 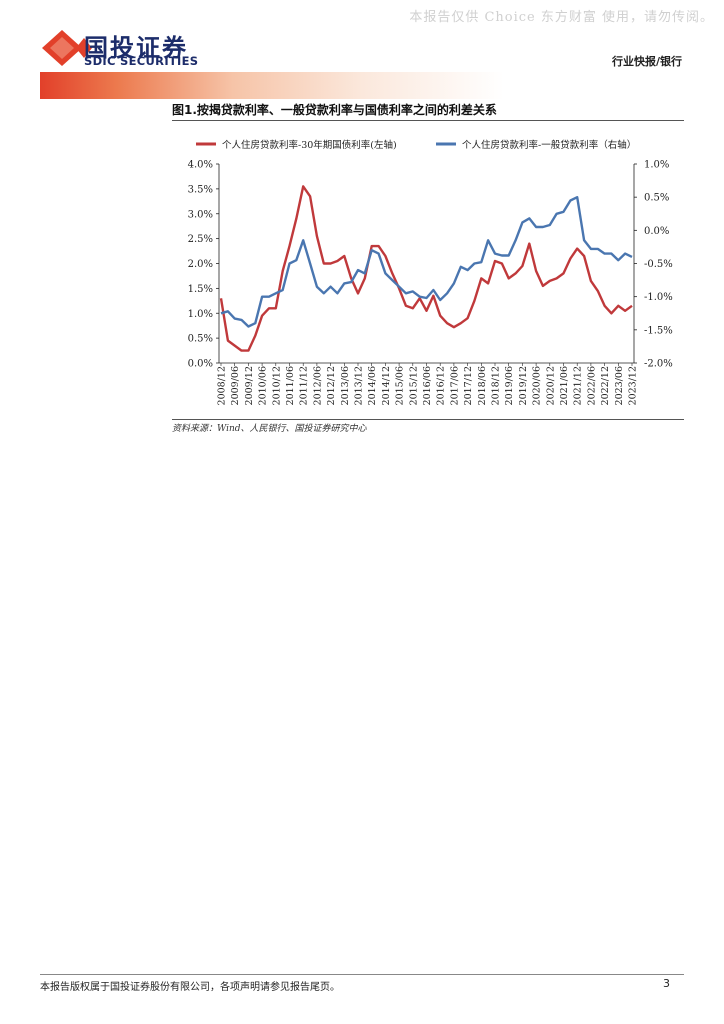 What do you see at coordinates (561, 17) in the screenshot?
I see `watermark-text: 本报告仅供 Choice 东方财富 使用，请勿传阅。` at bounding box center [561, 17].